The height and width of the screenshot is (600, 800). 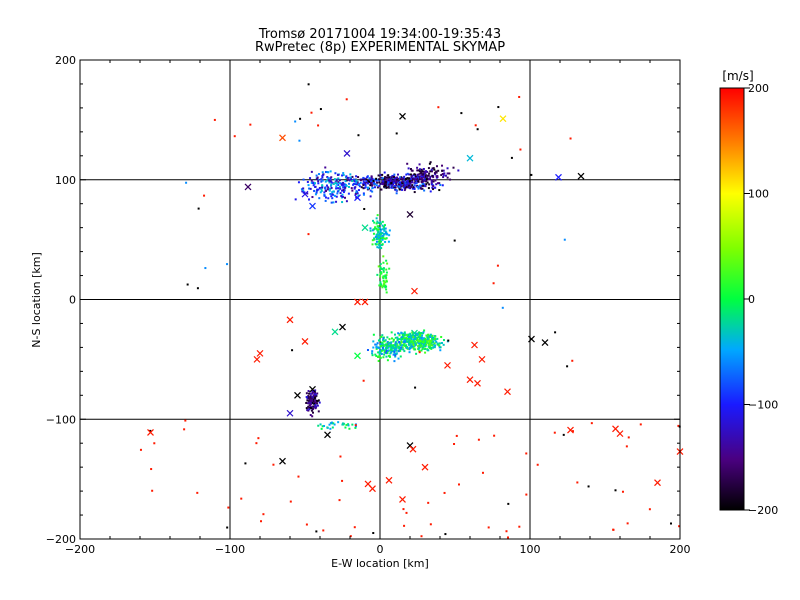 What do you see at coordinates (758, 194) in the screenshot?
I see `colorbar-tick-label: 100` at bounding box center [758, 194].